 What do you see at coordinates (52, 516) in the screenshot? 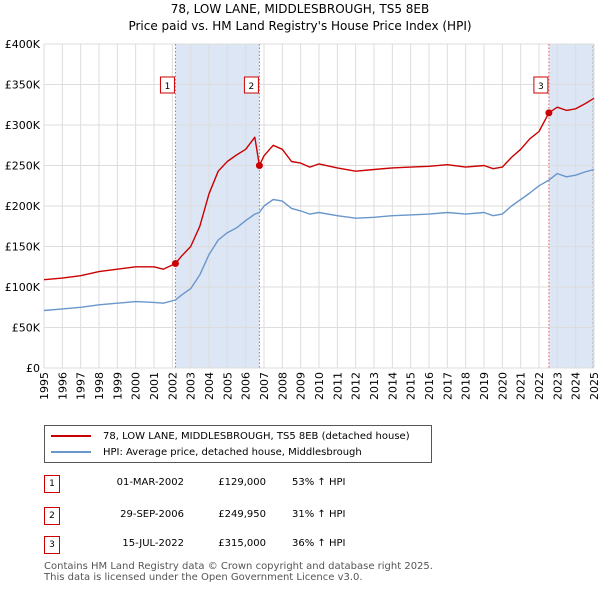
I see `transaction-number: 2` at bounding box center [52, 516].